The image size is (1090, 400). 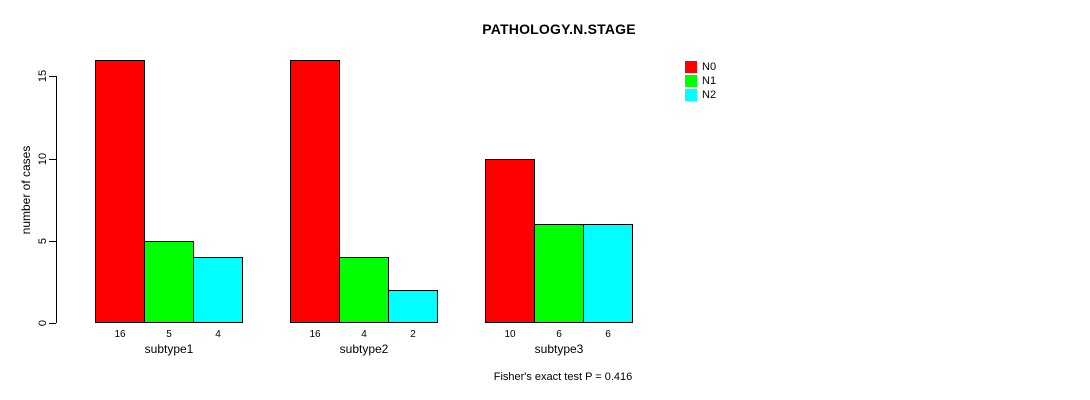 I want to click on legend-swatch-N1, so click(x=691, y=81).